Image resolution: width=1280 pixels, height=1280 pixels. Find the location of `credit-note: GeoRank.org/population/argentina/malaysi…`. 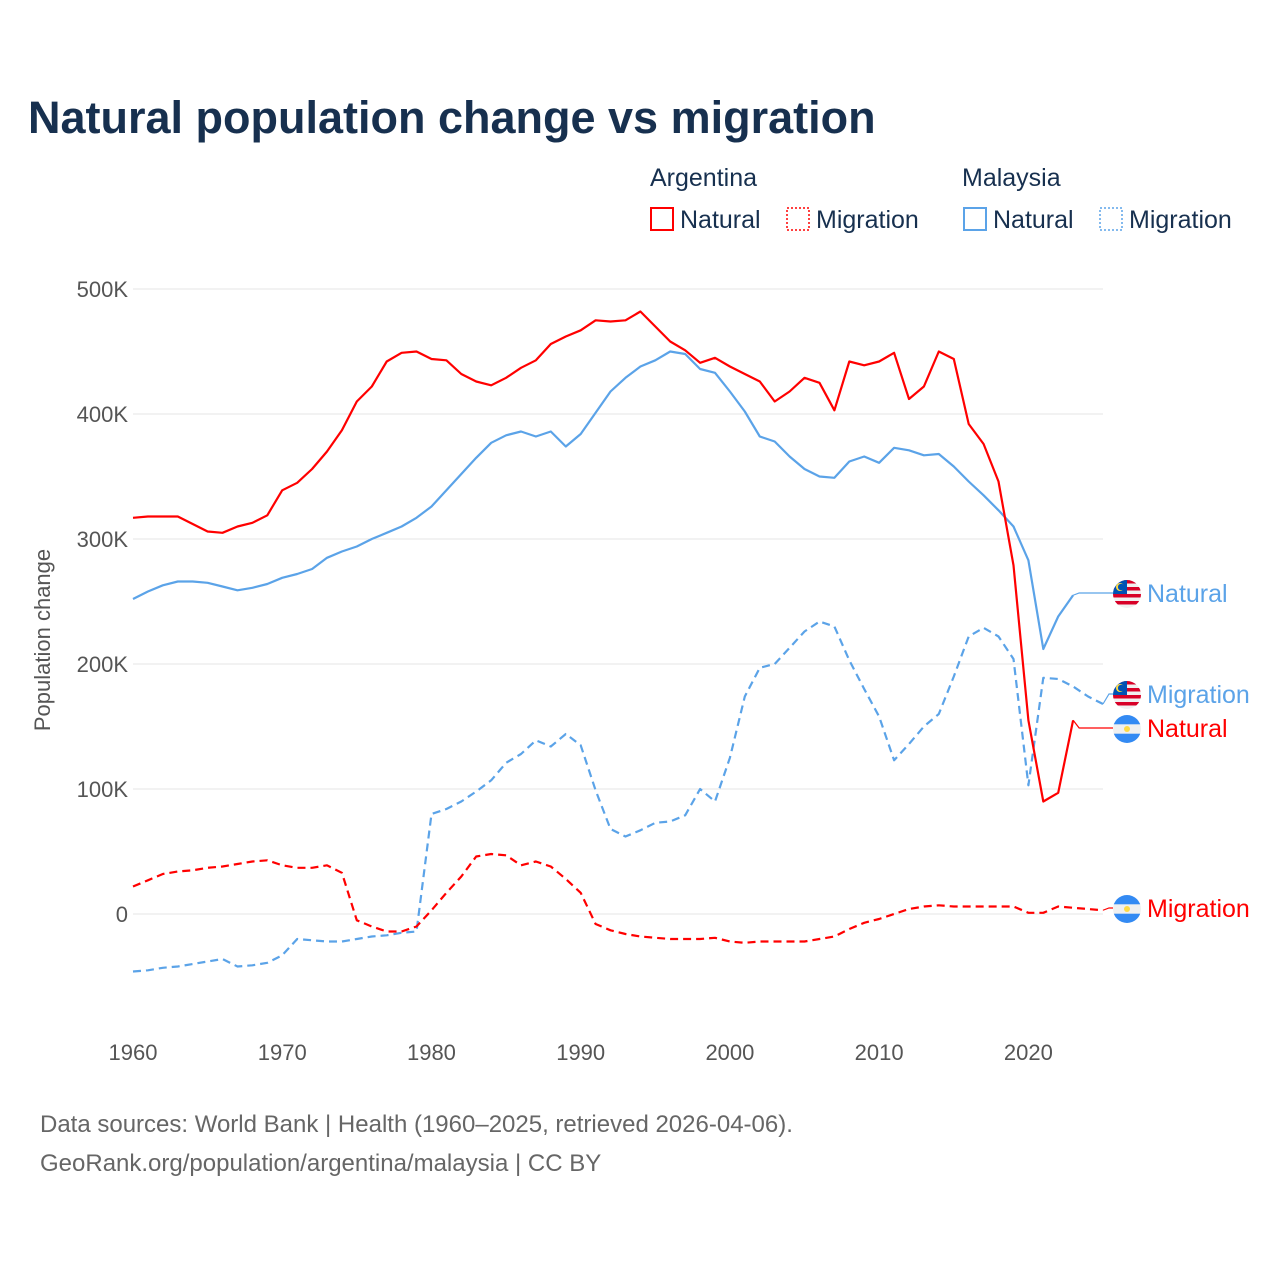

credit-note: GeoRank.org/population/argentina/malaysi… is located at coordinates (320, 1163).